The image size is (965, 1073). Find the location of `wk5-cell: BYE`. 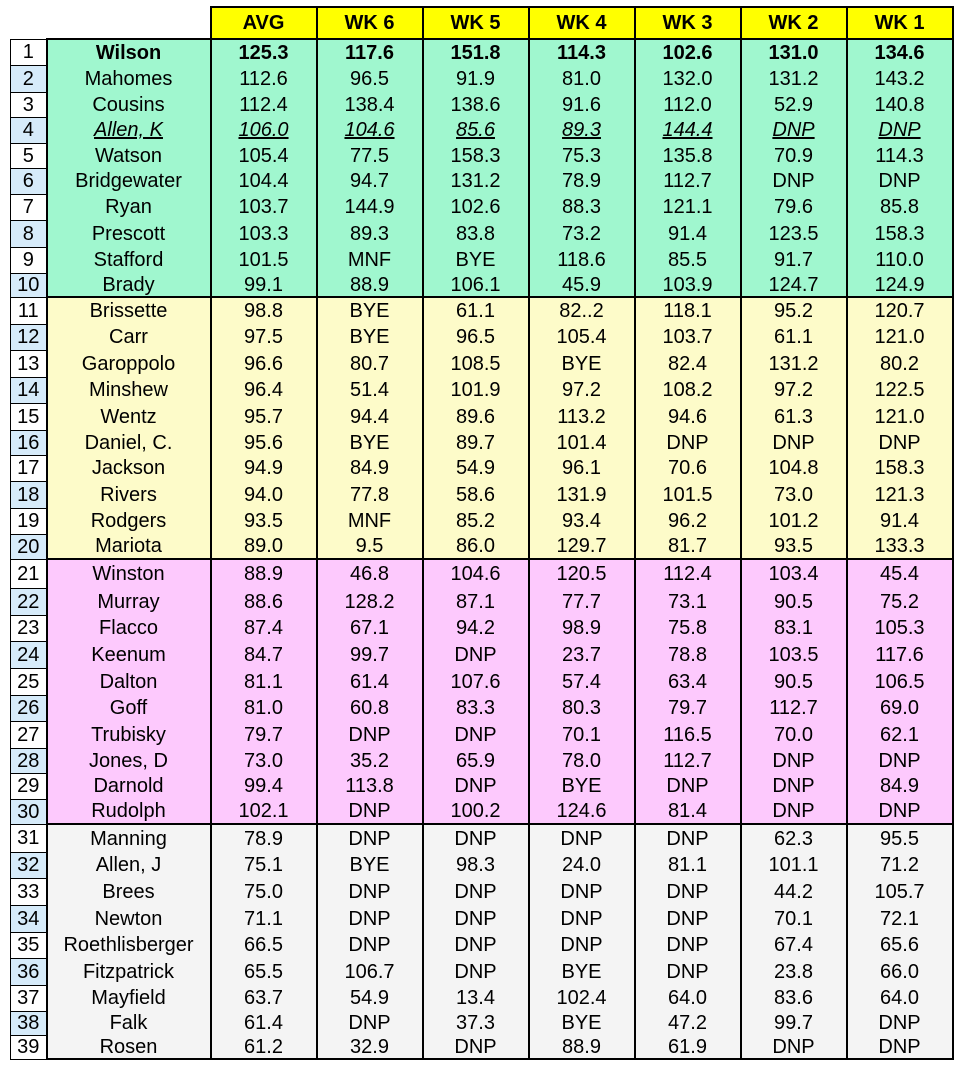

wk5-cell: BYE is located at coordinates (475, 260).